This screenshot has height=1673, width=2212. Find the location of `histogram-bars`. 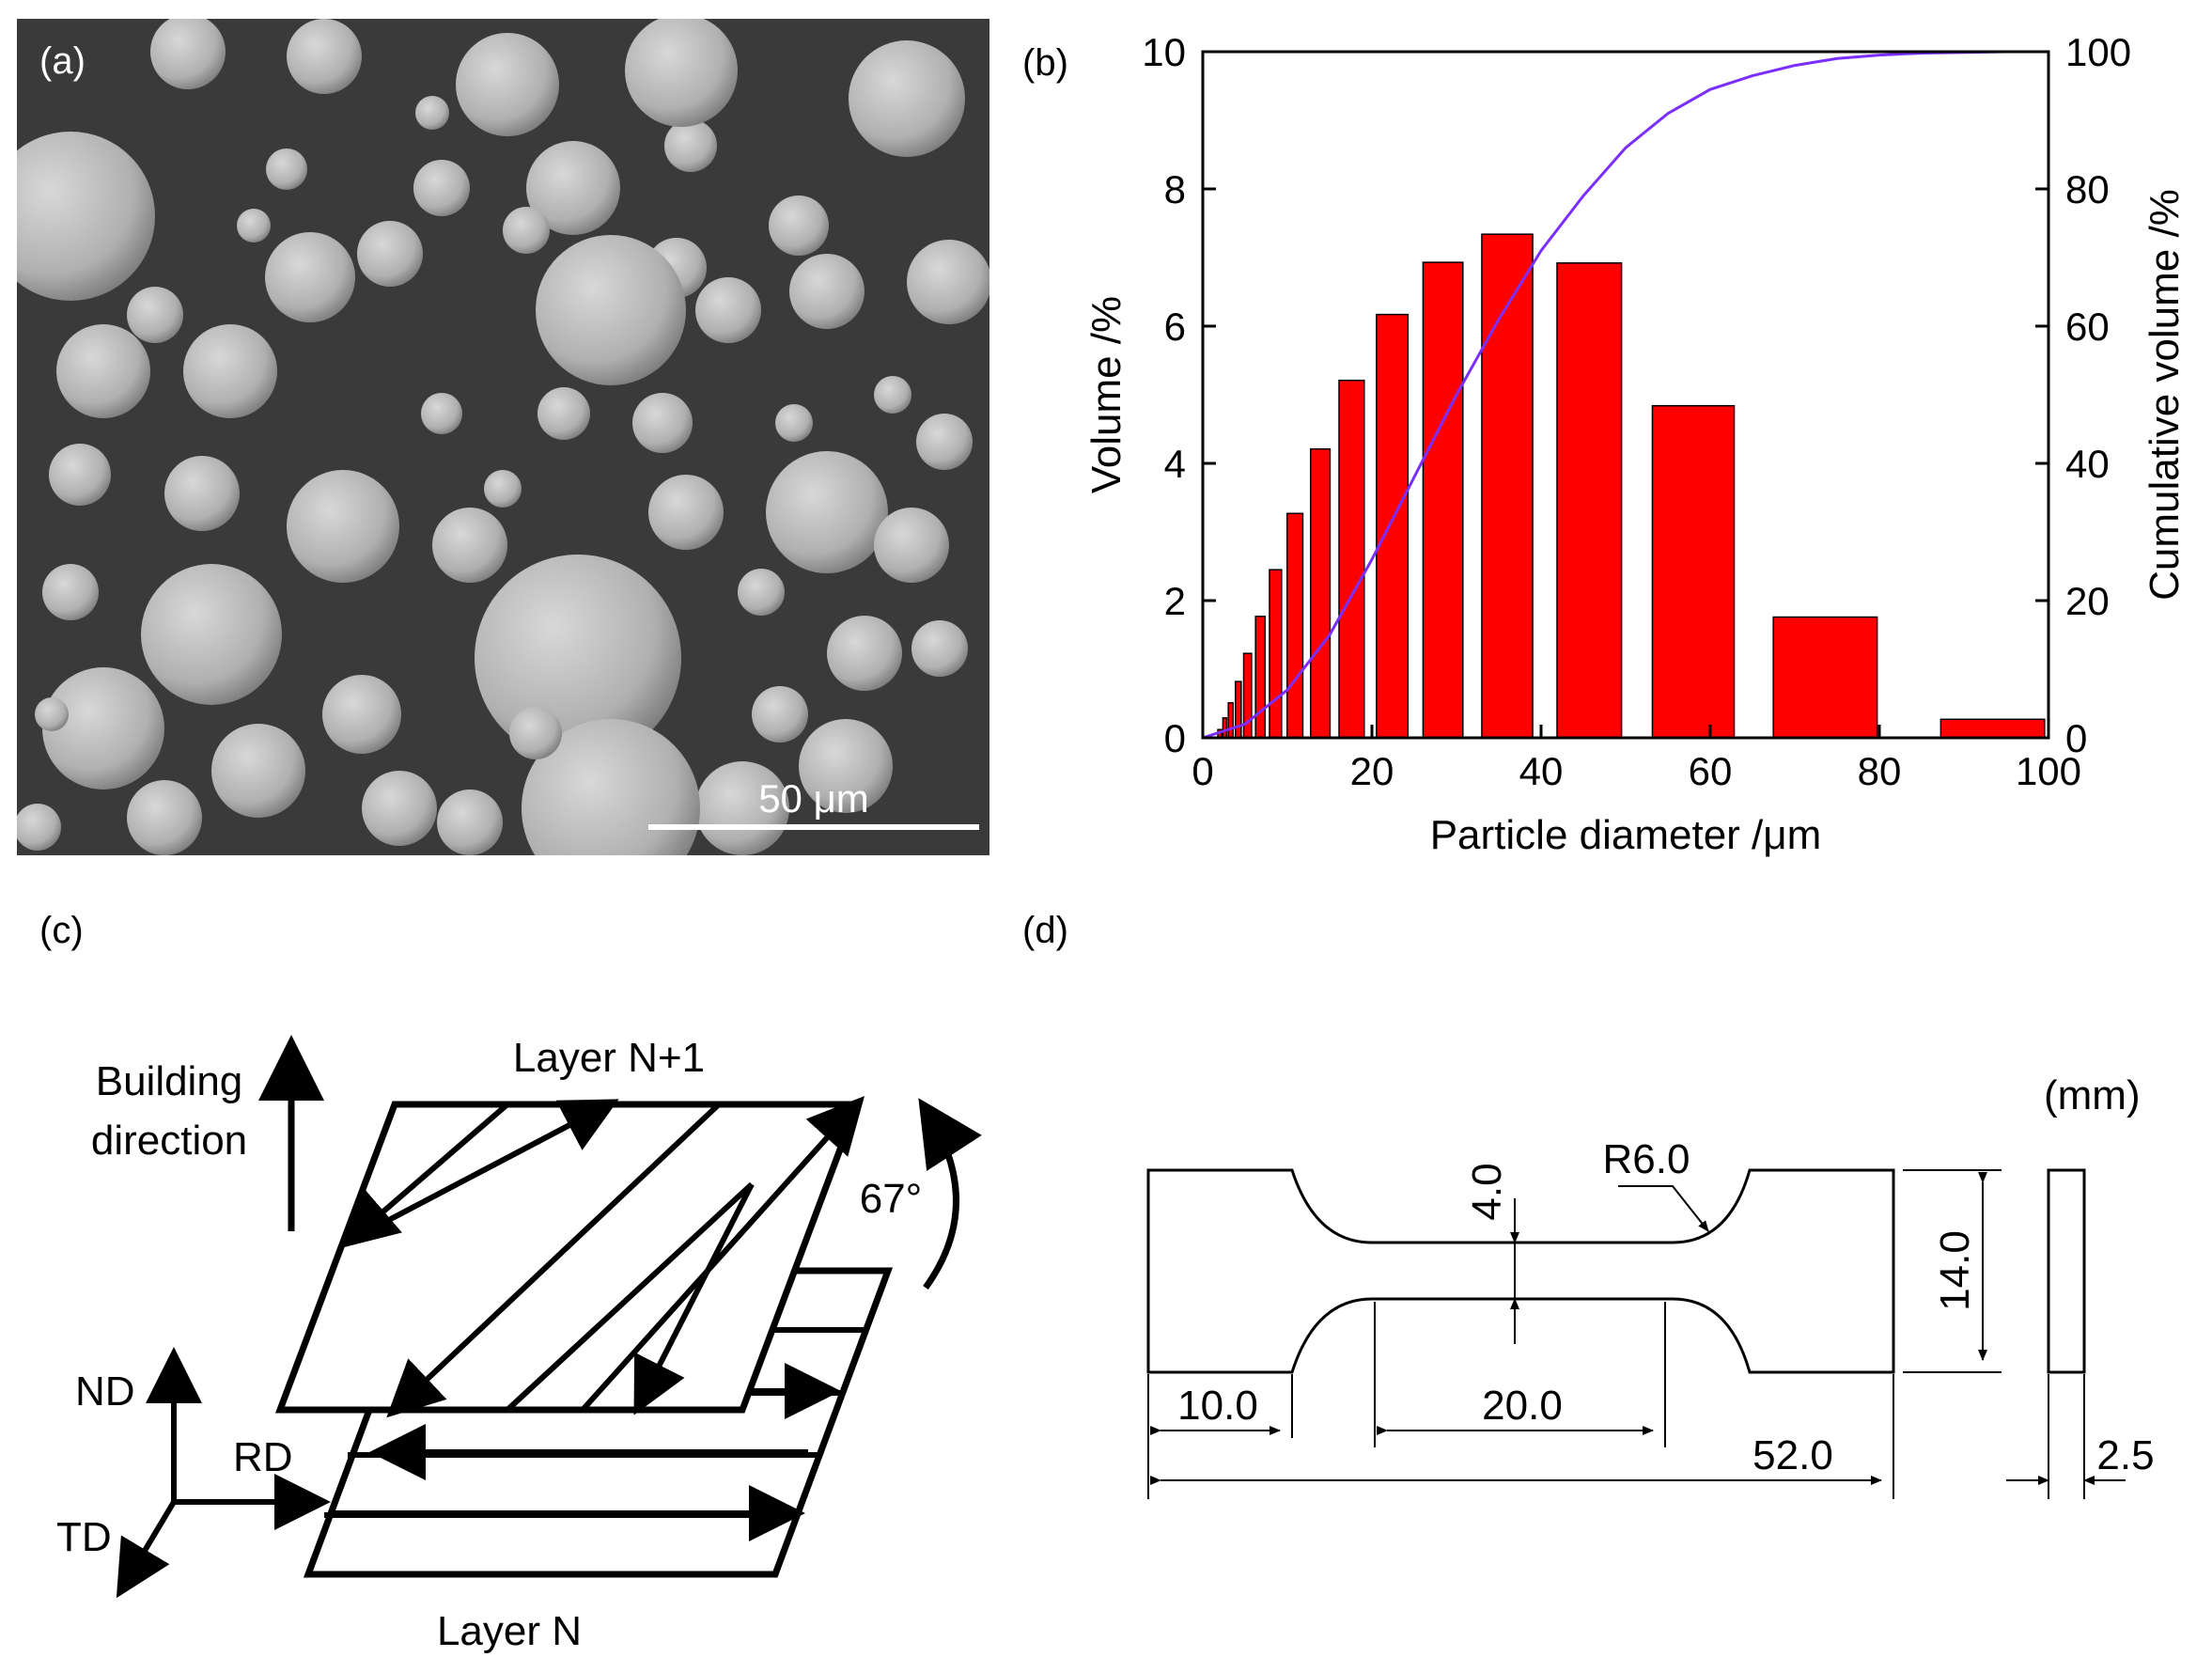

histogram-bars is located at coordinates (1631, 486).